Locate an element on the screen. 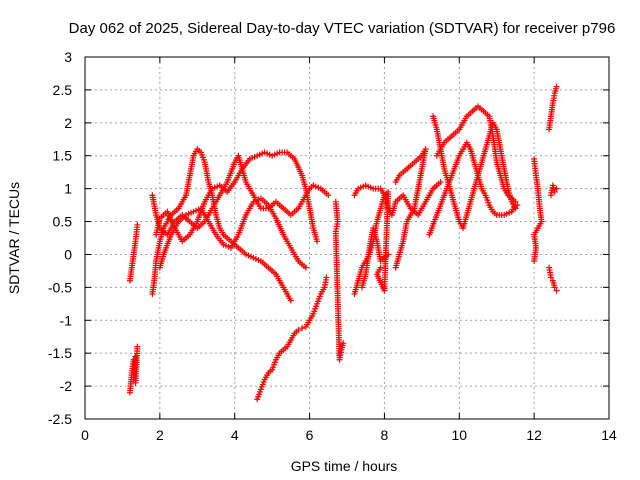 This screenshot has height=480, width=640. series-s1 is located at coordinates (133, 252).